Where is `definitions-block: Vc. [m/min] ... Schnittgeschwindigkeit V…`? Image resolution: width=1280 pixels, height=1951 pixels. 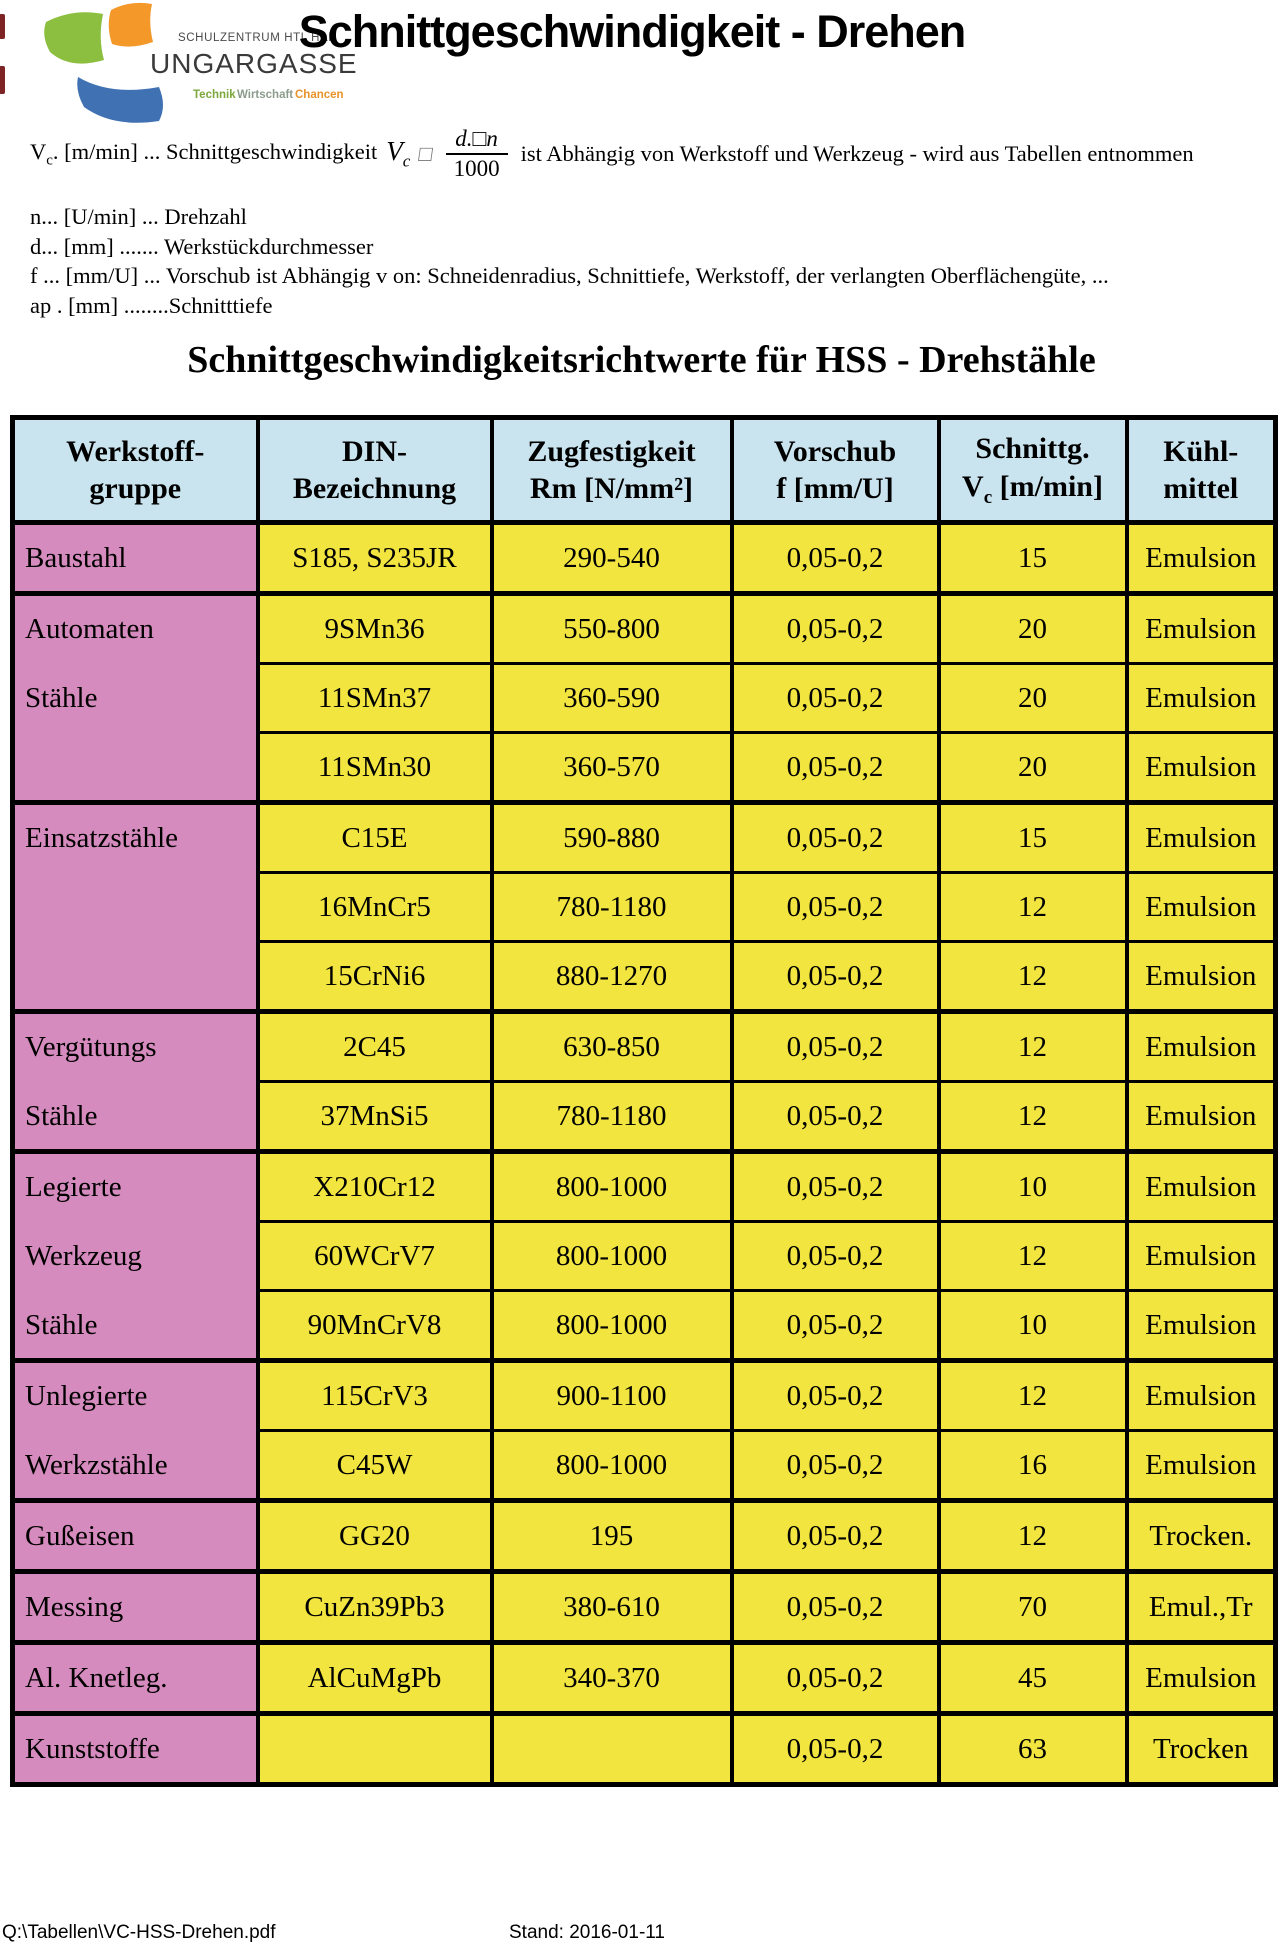 definitions-block: Vc. [m/min] ... Schnittgeschwindigkeit V… is located at coordinates (650, 217).